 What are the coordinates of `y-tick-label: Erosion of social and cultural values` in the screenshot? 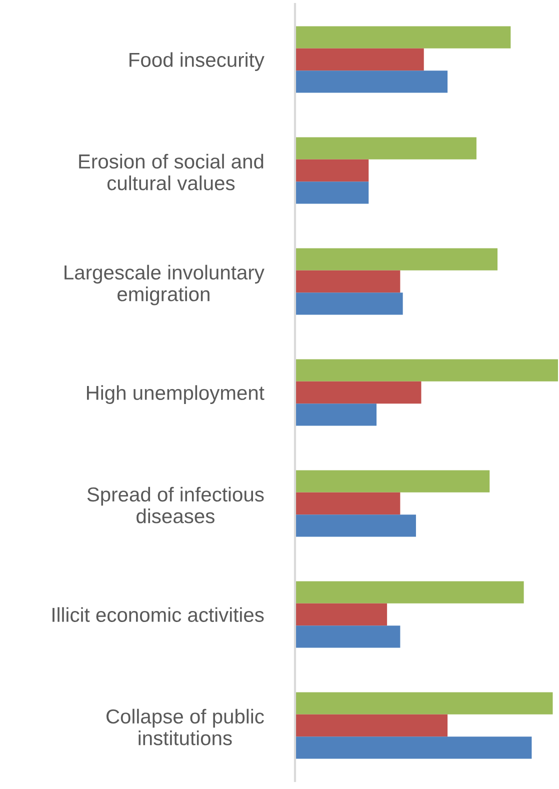 It's located at (171, 172).